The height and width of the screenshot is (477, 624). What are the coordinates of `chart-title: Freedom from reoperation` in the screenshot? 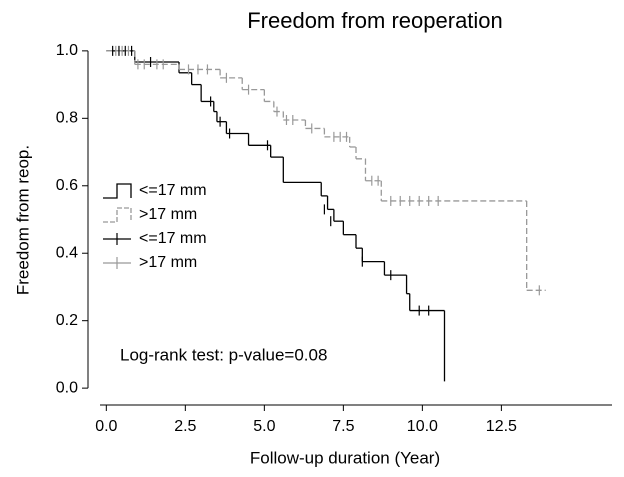 It's located at (375, 20).